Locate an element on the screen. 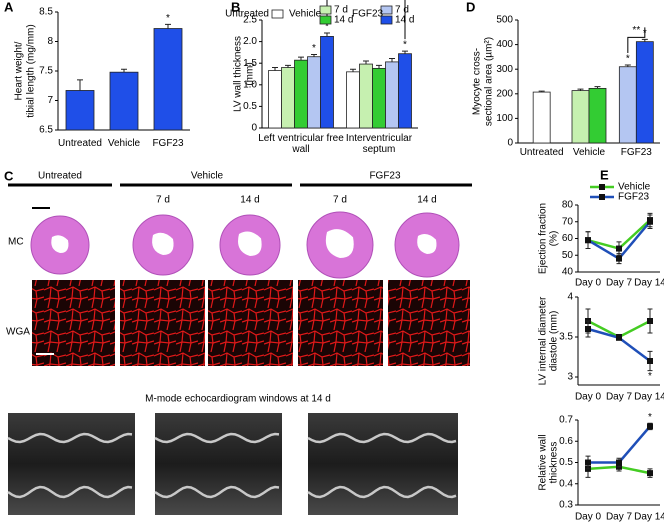  label-box: Interventricular septum is located at coordinates (379, 144).